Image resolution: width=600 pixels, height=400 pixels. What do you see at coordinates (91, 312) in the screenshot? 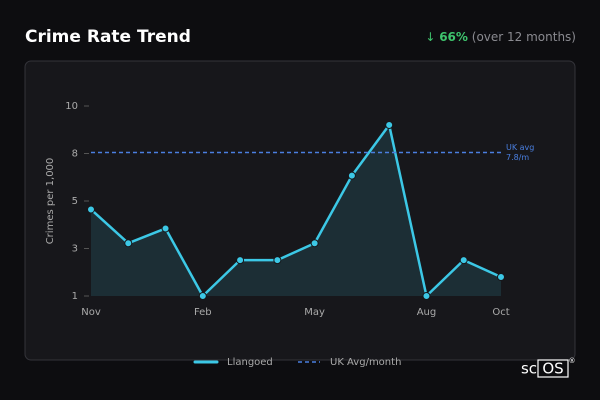
I see `x-tick-label: Nov` at bounding box center [91, 312].